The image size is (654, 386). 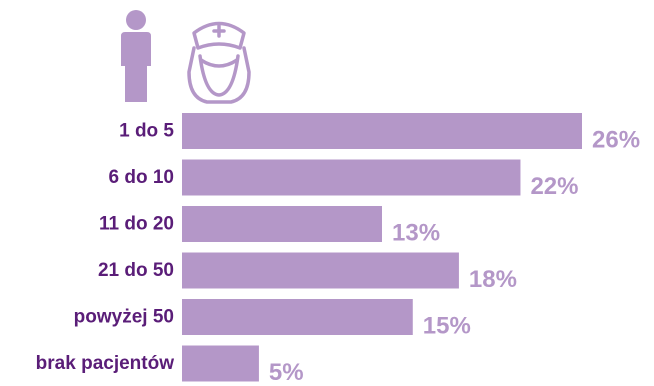 I want to click on person-icon, so click(x=136, y=56).